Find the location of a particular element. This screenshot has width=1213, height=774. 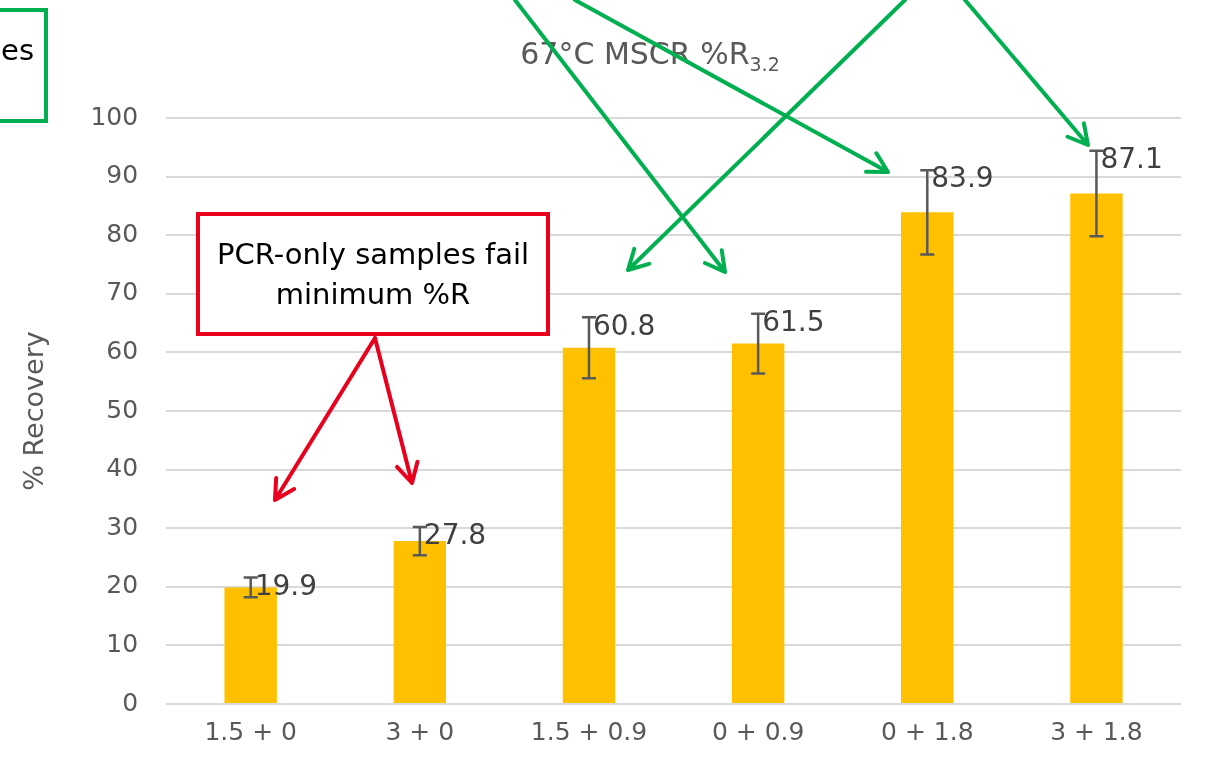

y-axis-title: % Recovery is located at coordinates (34, 411).